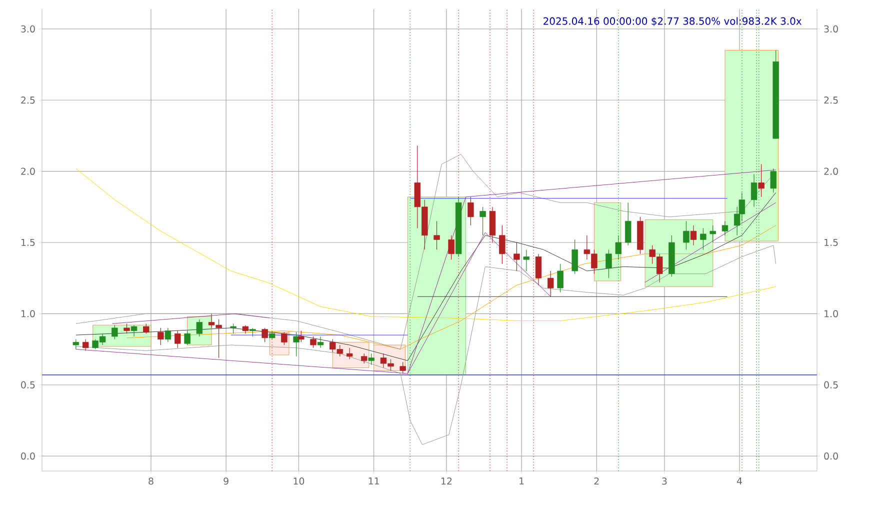  I want to click on x-tick-label: 8, so click(151, 481).